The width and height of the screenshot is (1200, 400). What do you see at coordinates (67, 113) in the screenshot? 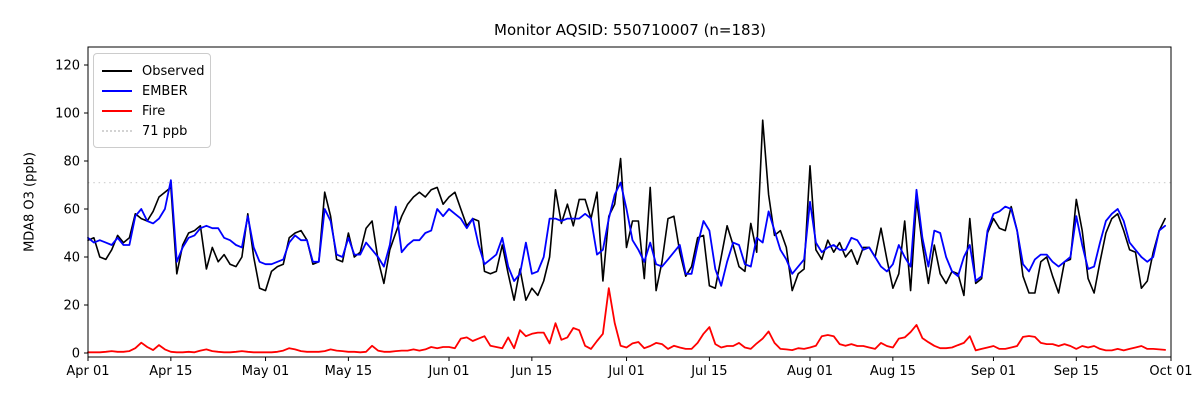
I see `svg-text: 100` at bounding box center [67, 113].